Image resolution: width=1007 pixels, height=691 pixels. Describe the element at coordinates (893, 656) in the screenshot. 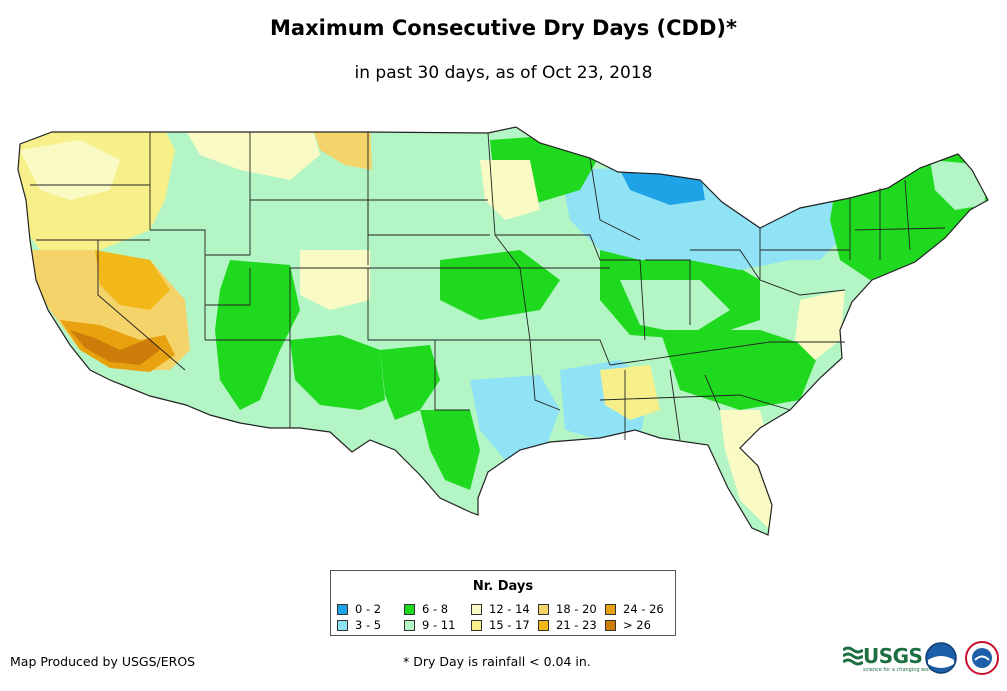

I see `usgs-logo-text: USGS` at that location.